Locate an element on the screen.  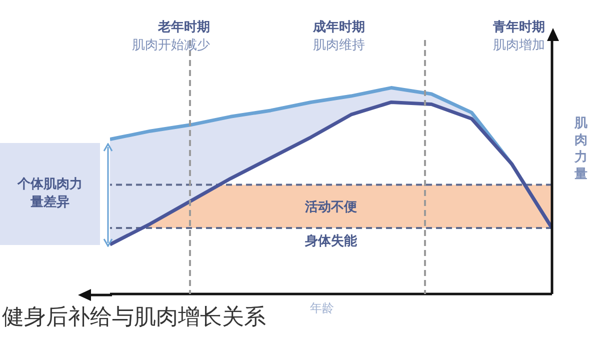
text: 成年时期 is located at coordinates (338, 27).